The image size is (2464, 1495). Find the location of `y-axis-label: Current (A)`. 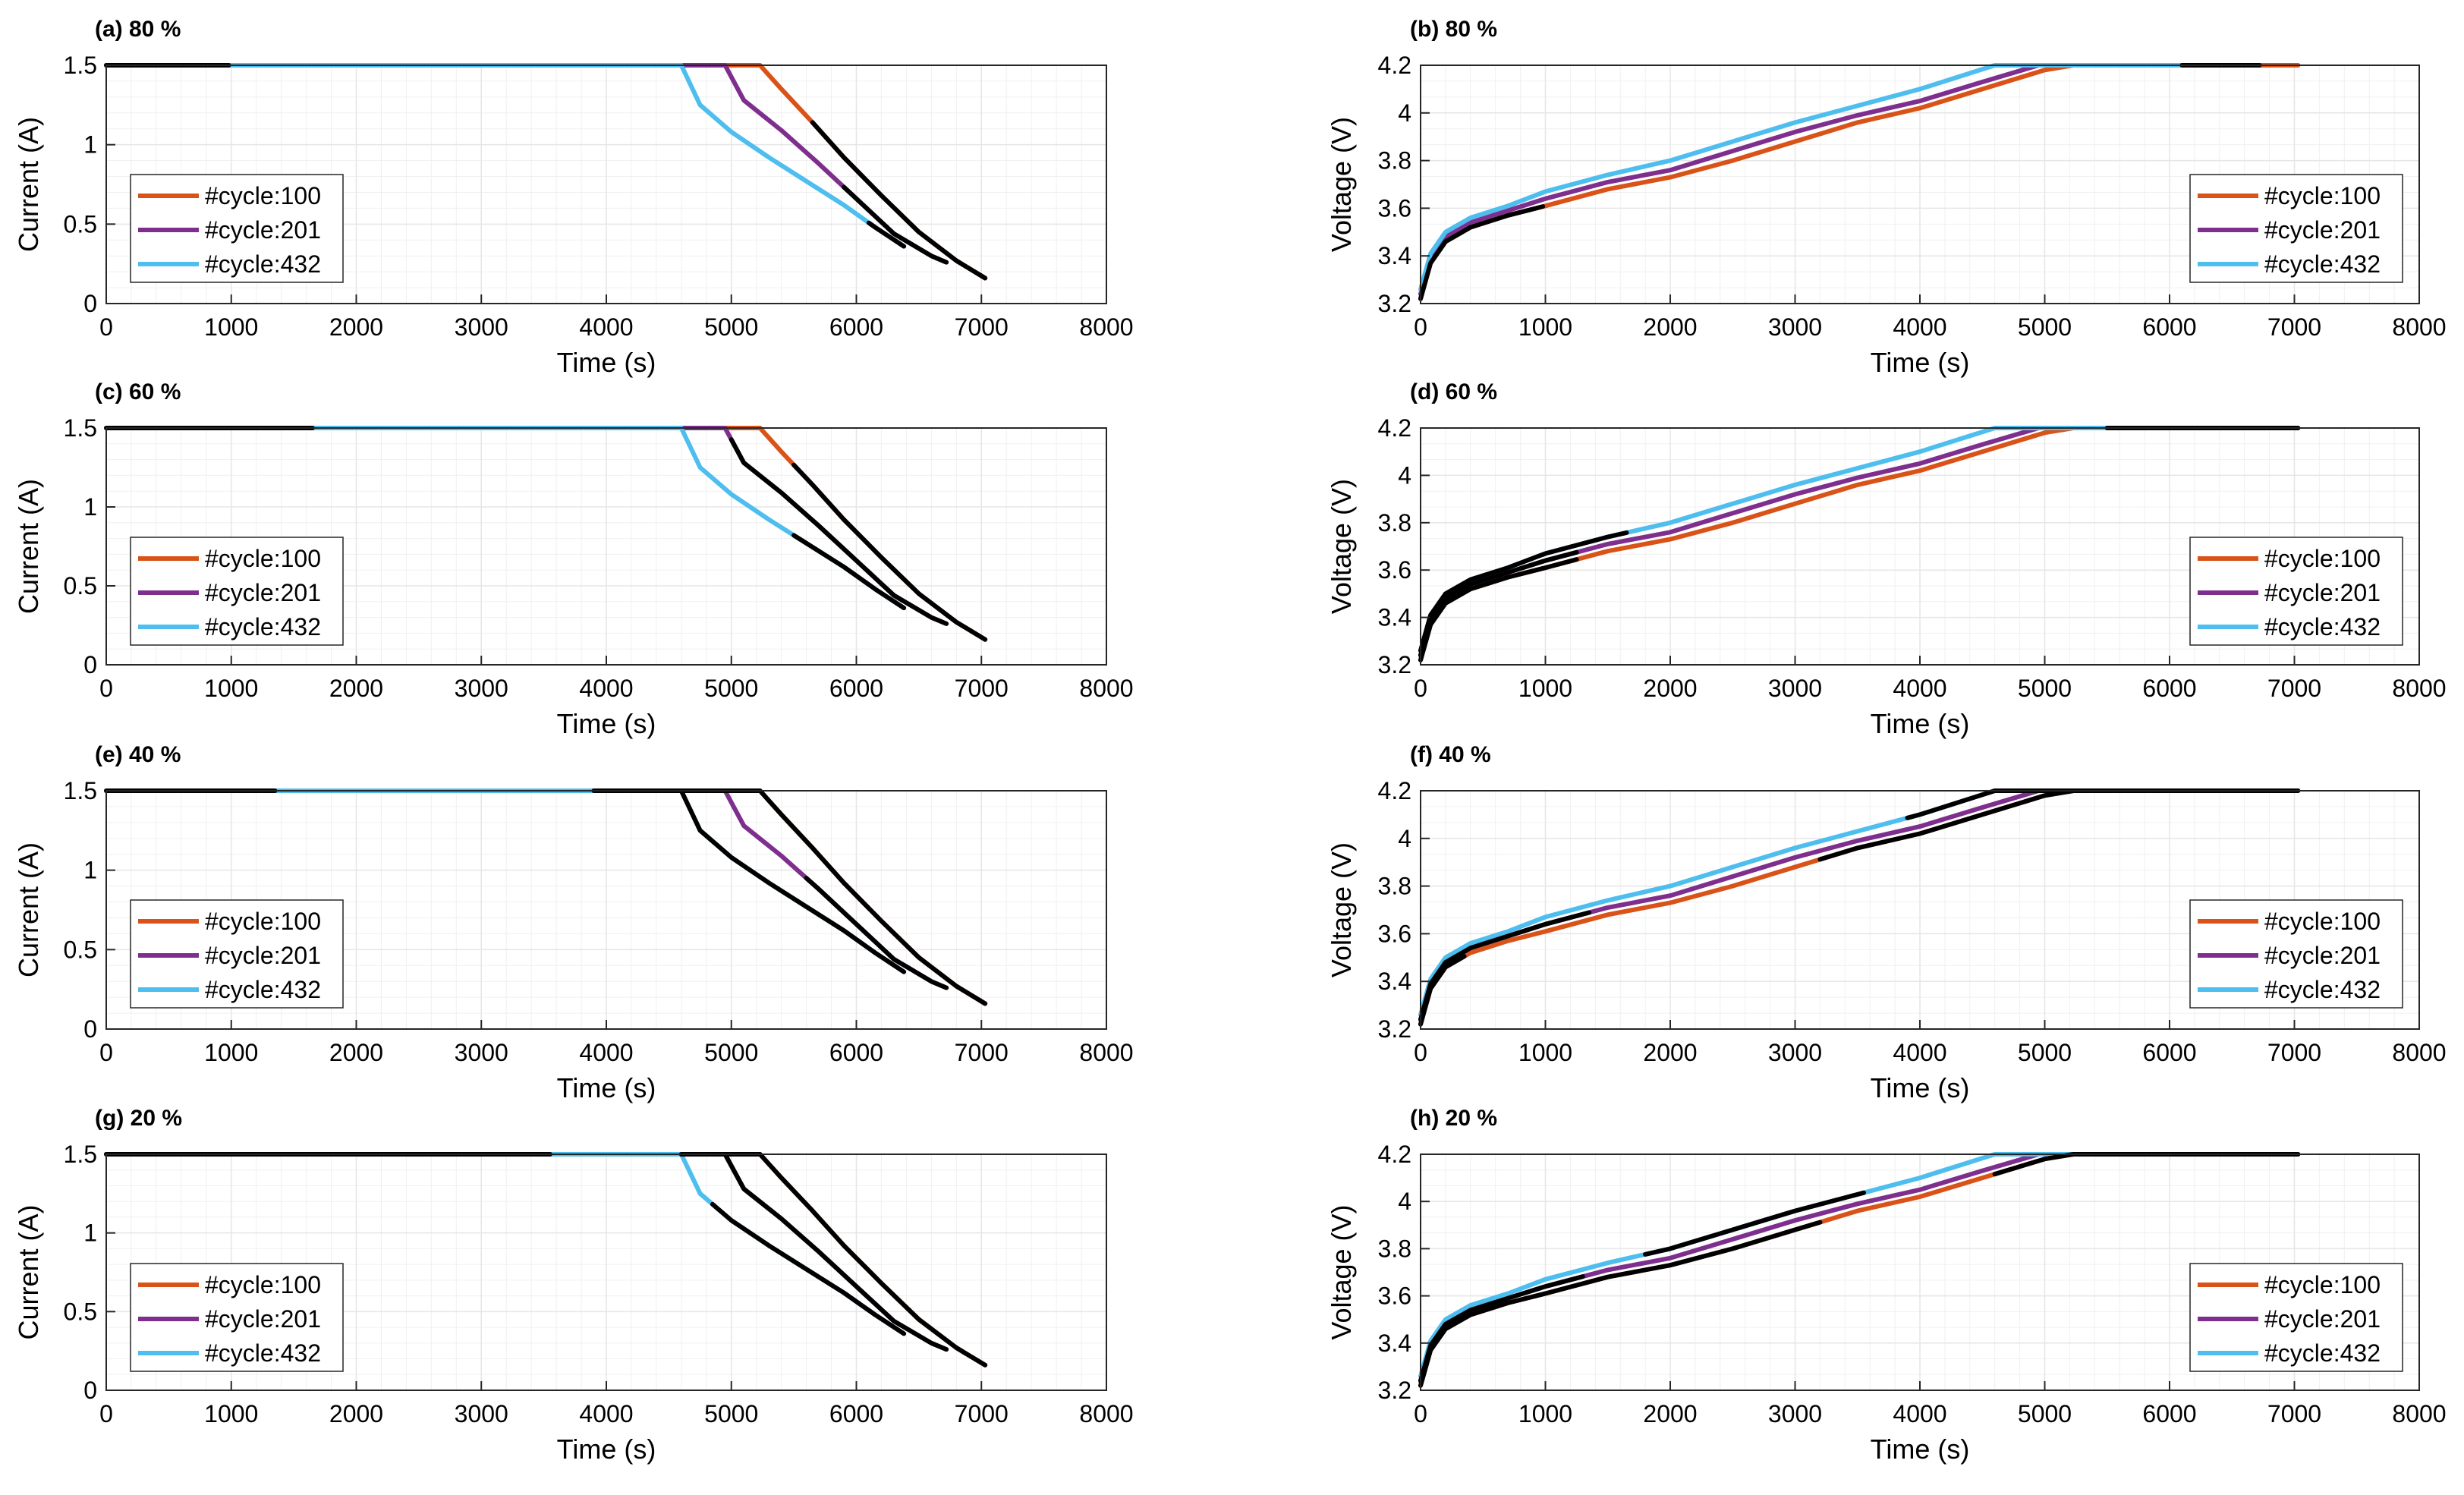

y-axis-label: Current (A) is located at coordinates (29, 909).